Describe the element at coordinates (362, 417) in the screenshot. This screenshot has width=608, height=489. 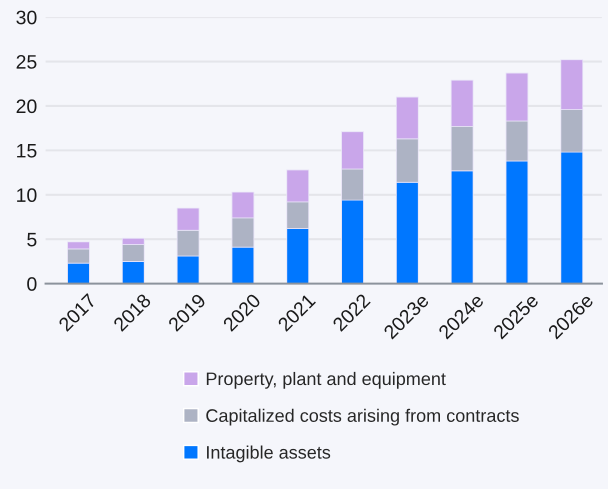
I see `legend-label: Capitalized costs arising from contracts` at that location.